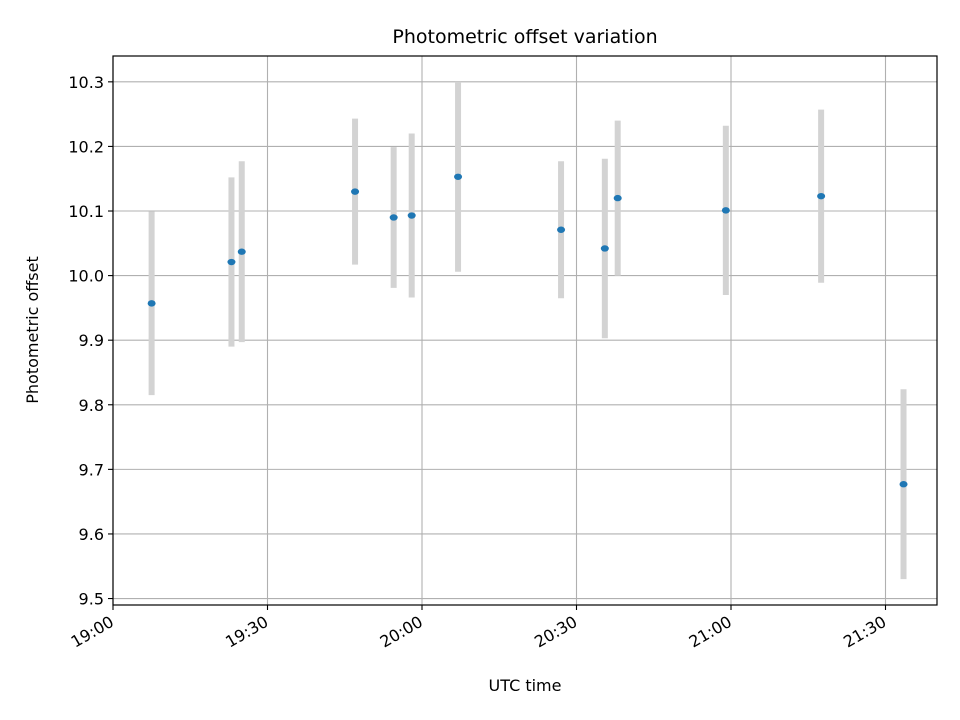 This screenshot has height=720, width=960. What do you see at coordinates (524, 37) in the screenshot?
I see `chart-title: Photometric offset variation` at bounding box center [524, 37].